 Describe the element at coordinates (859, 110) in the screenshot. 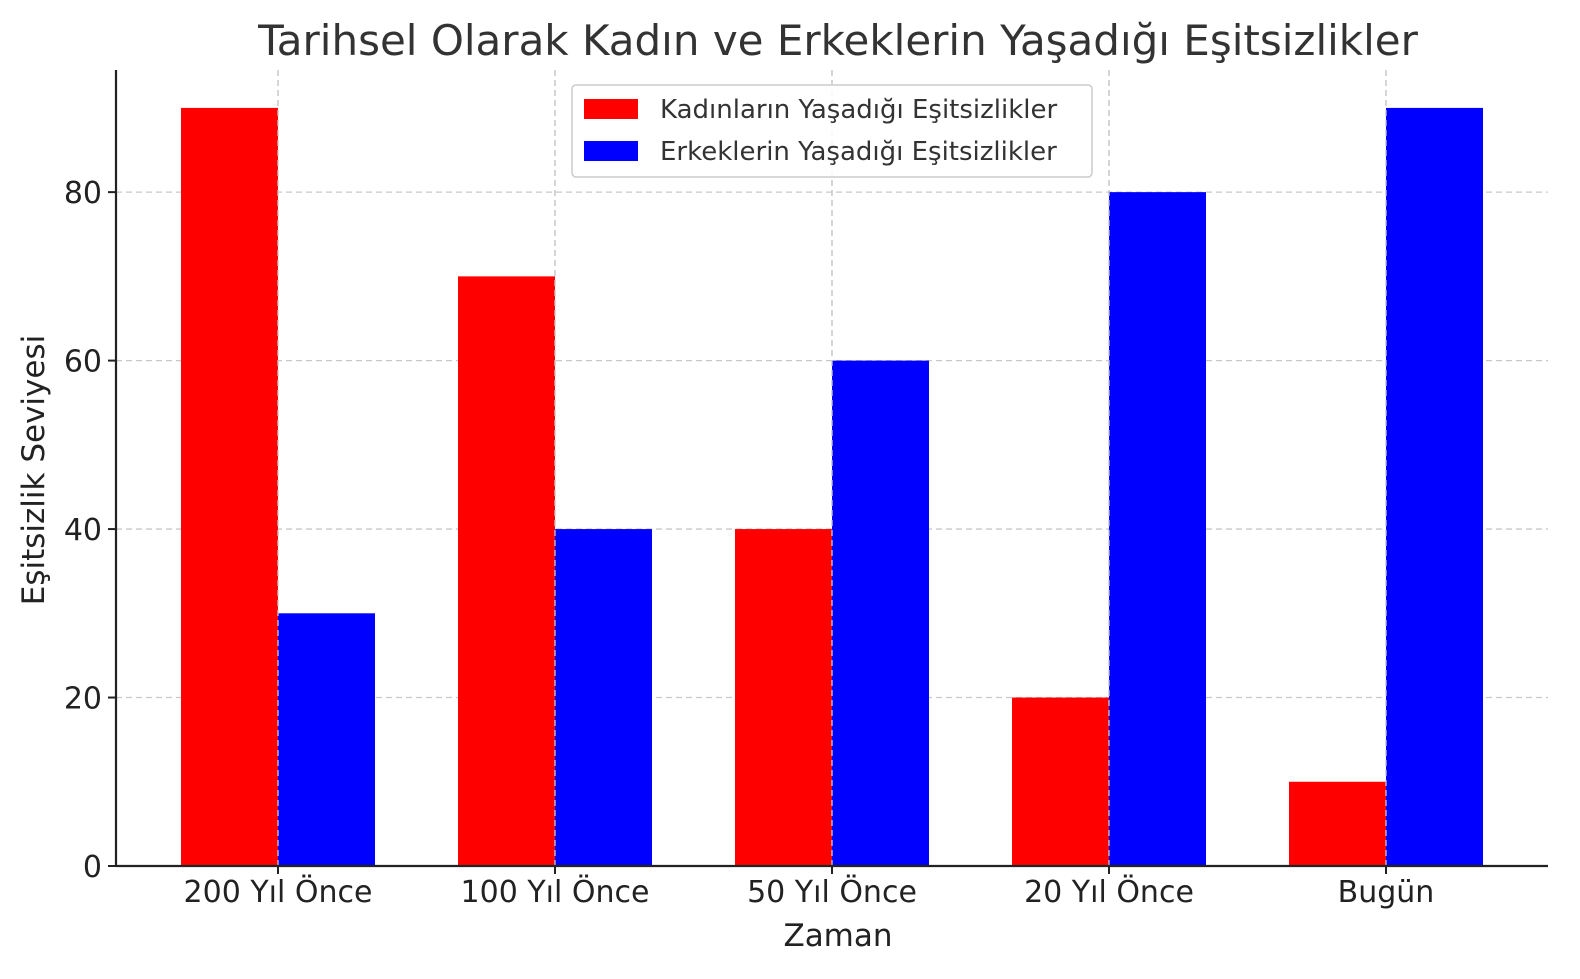

I see `legend-label-1: Kadınların Yaşadığı Eşitsizlikler` at that location.